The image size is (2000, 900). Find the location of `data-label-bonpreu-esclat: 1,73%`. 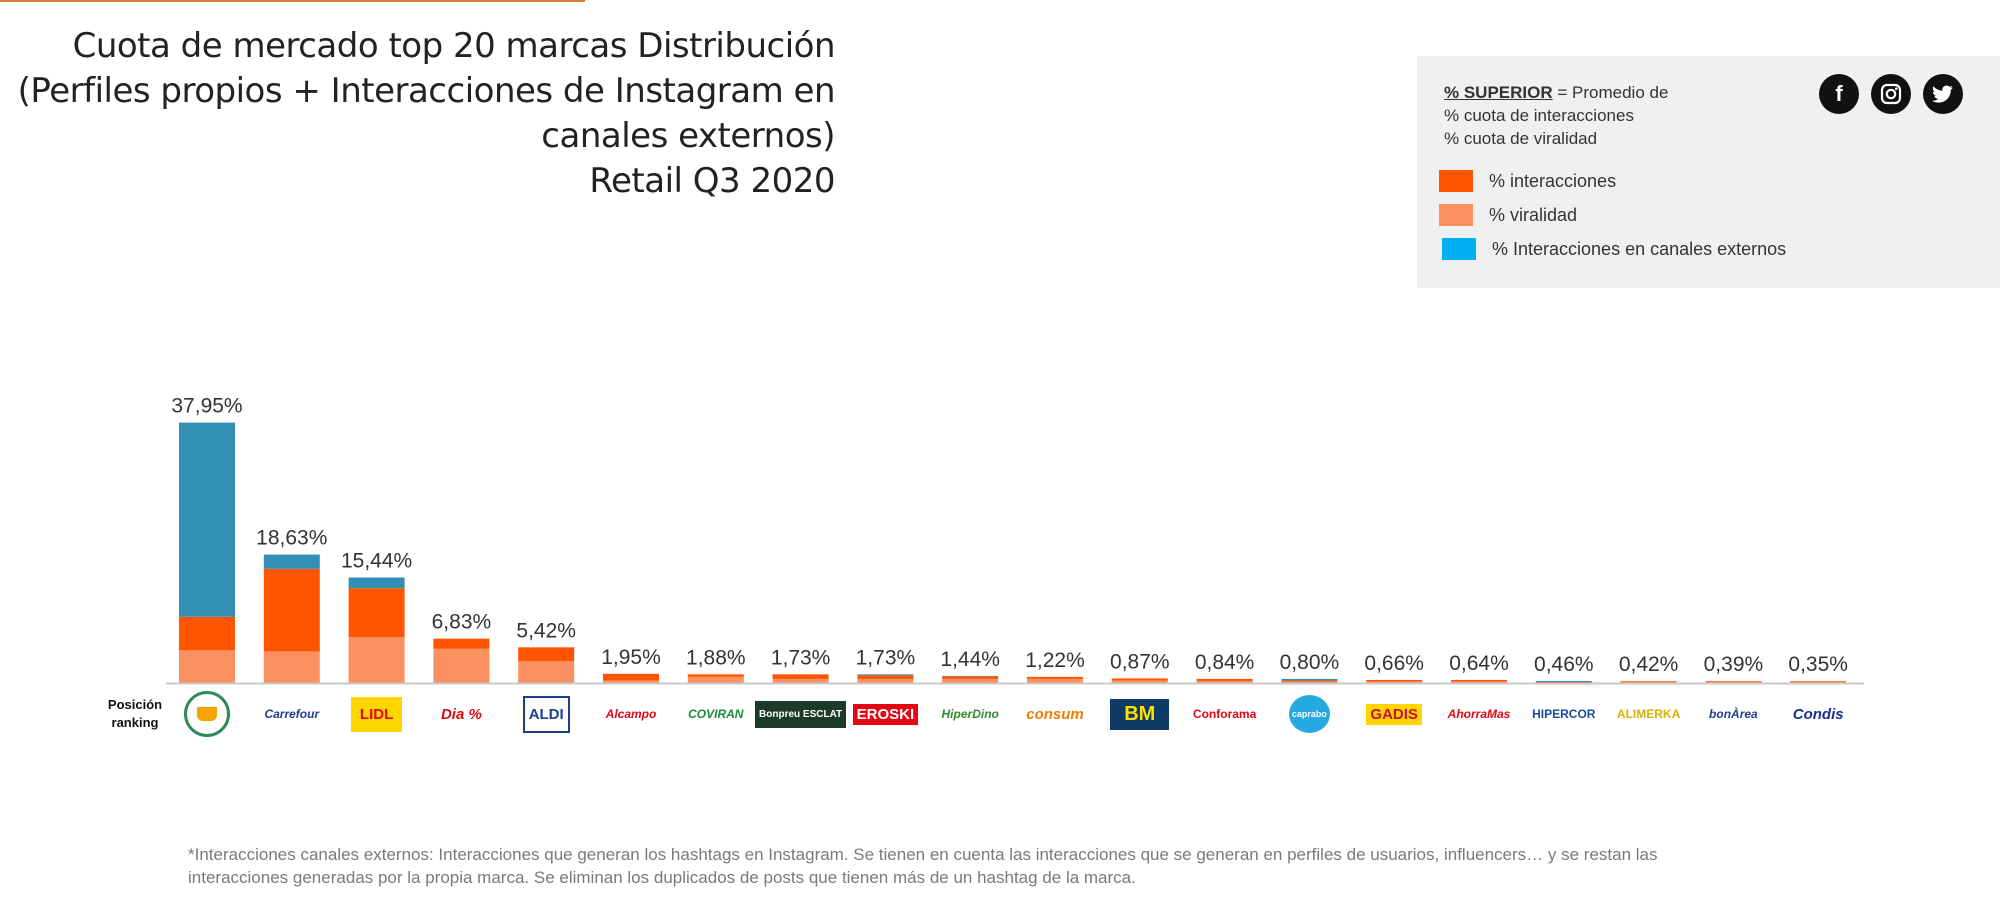

data-label-bonpreu-esclat: 1,73% is located at coordinates (801, 657).